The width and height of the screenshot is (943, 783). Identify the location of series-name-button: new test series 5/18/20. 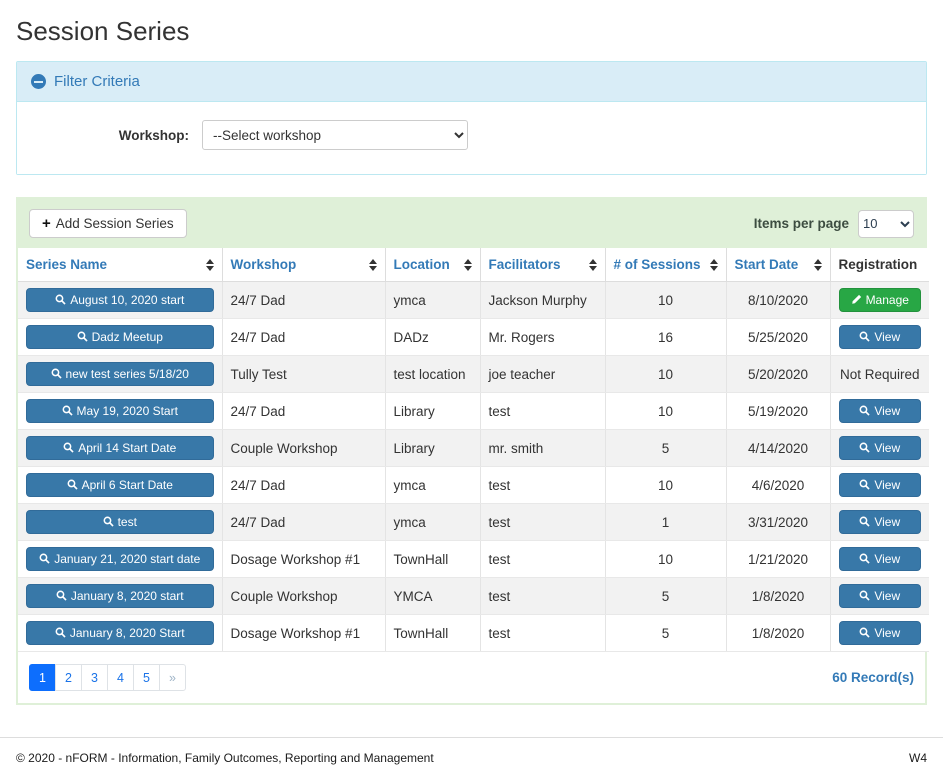
(120, 374).